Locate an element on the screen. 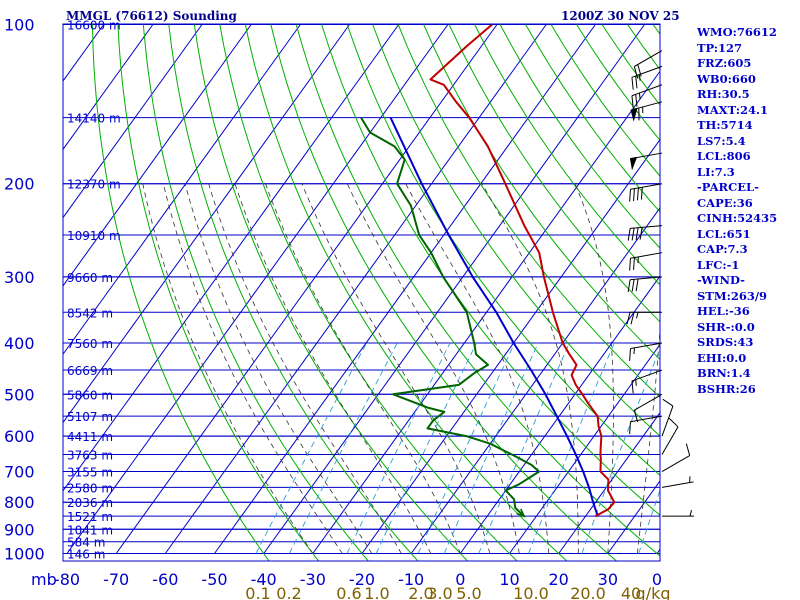 The image size is (800, 600). mixing-ratio-label: 10.0 is located at coordinates (531, 592).